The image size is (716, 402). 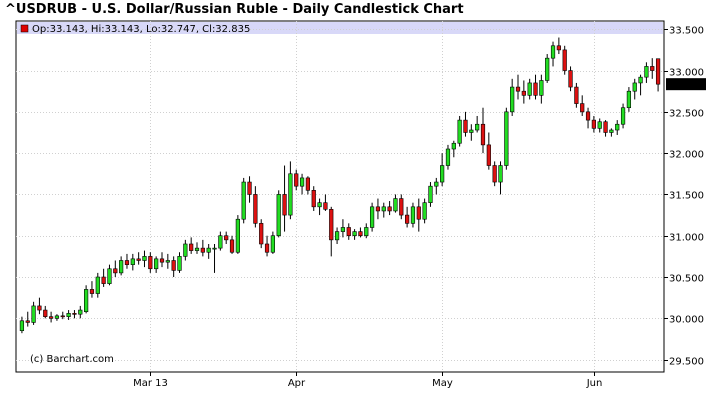 I want to click on ohlc-strip, so click(x=340, y=28).